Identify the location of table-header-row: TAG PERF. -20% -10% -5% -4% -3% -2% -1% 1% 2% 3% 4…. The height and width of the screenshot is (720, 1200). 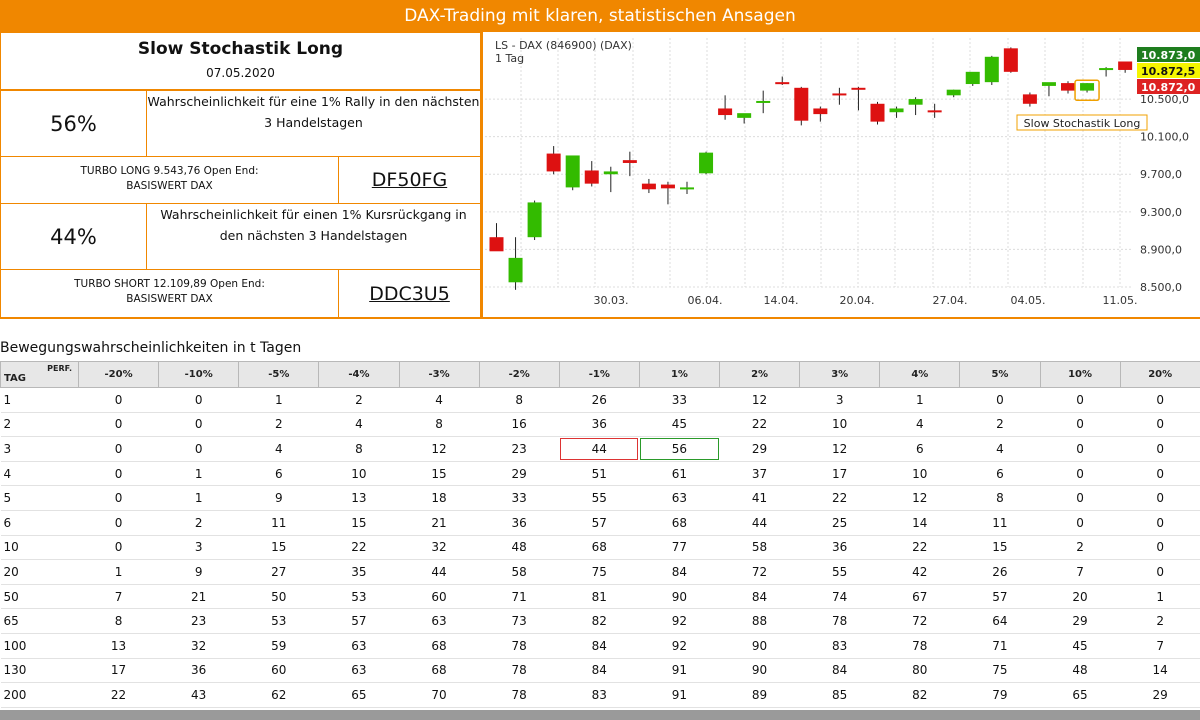
(600, 374).